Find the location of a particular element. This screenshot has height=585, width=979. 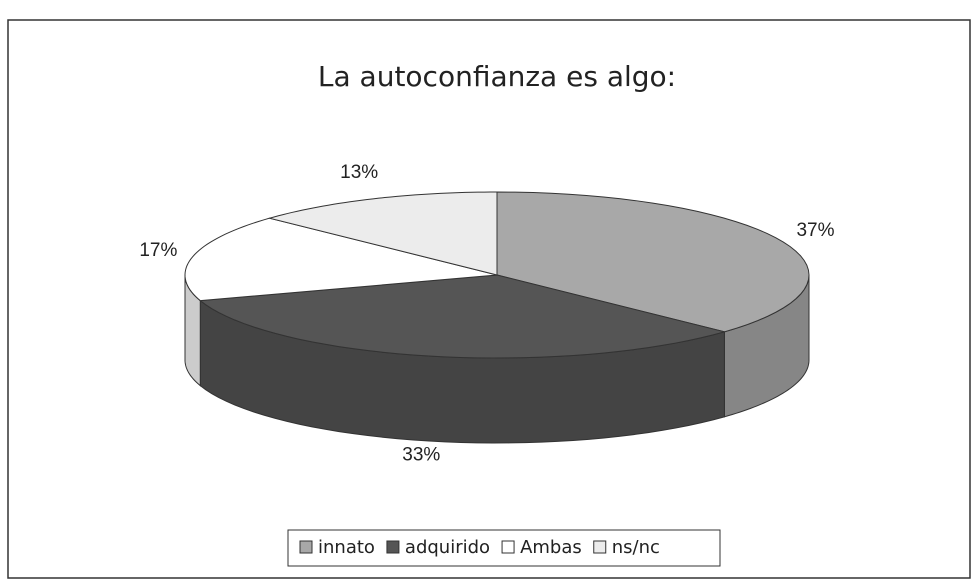

legend-label: innato is located at coordinates (346, 547).